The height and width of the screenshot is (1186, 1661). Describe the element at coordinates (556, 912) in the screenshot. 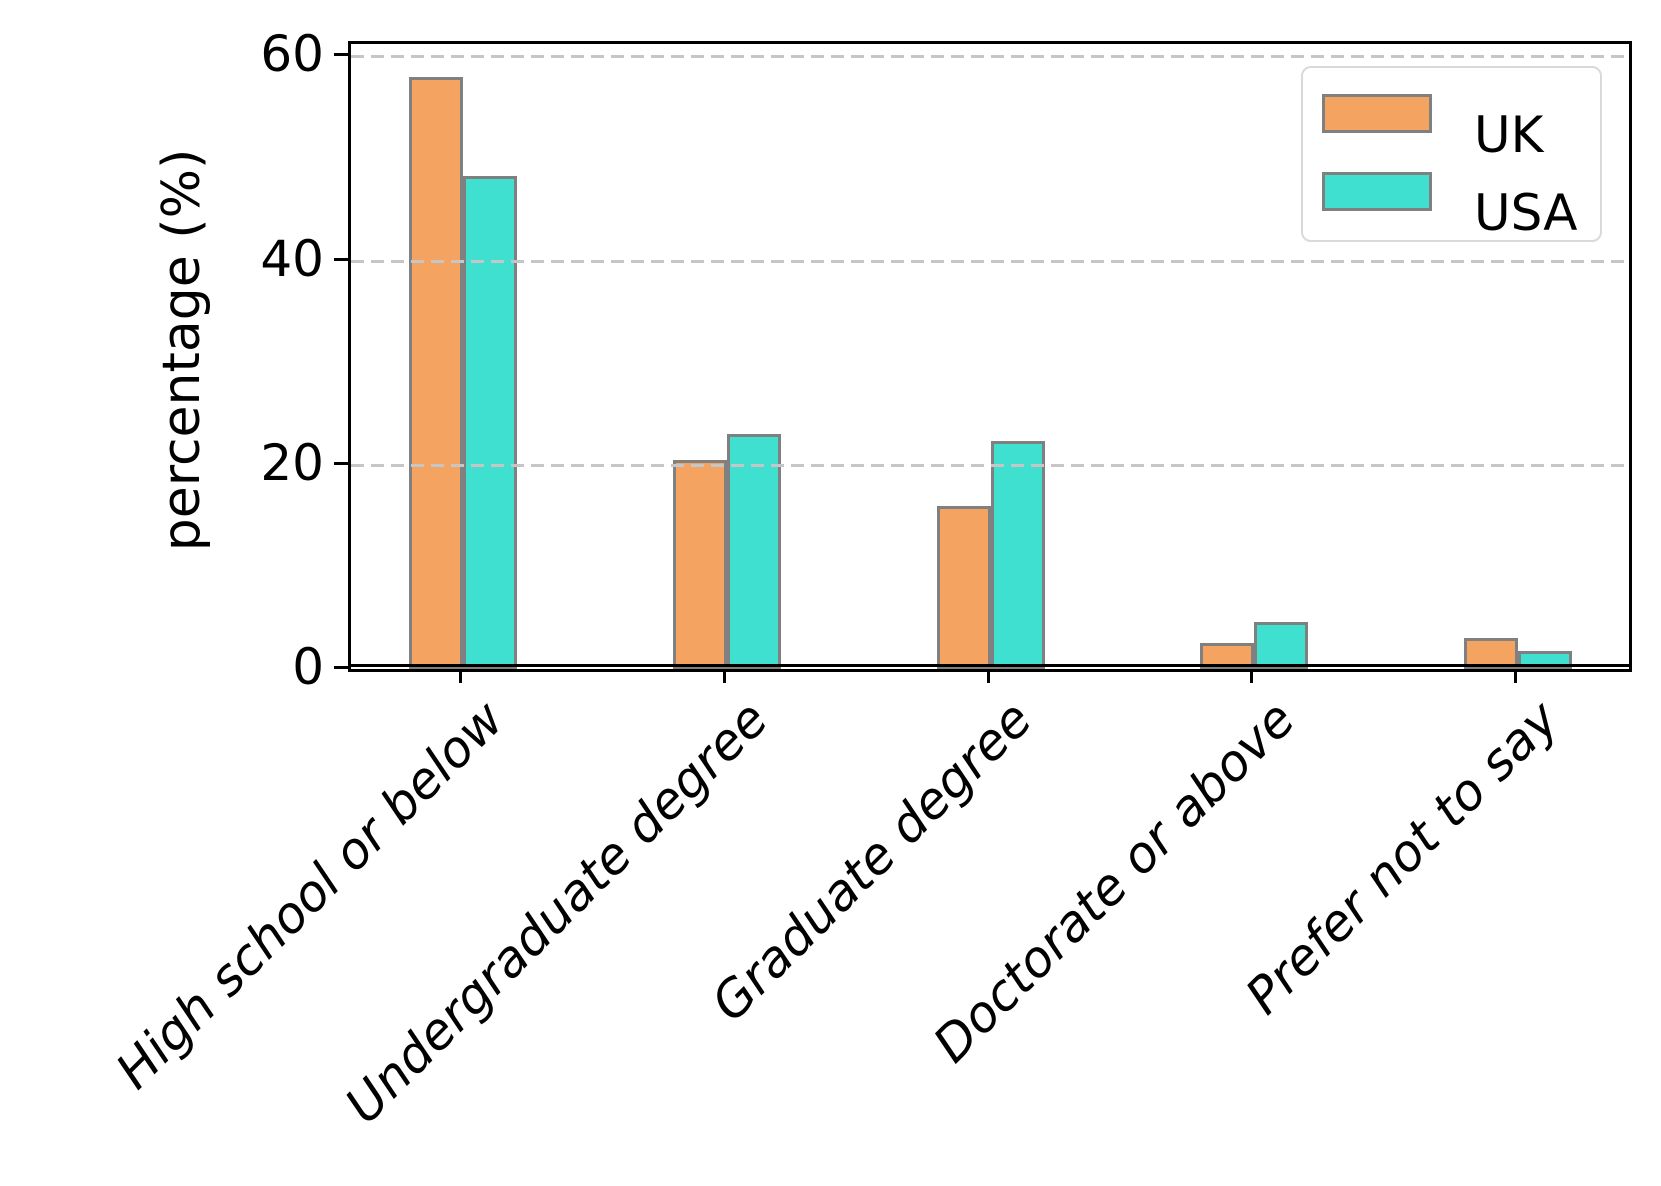

I see `x-tick-label-1: Undergraduate degree` at that location.